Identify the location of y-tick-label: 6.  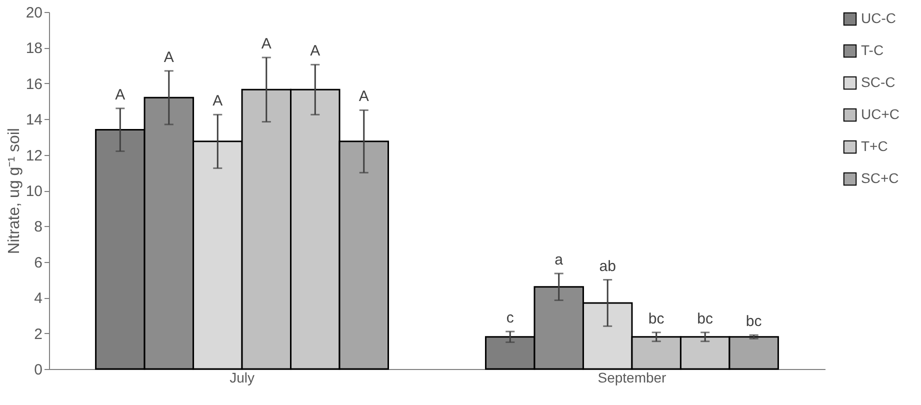
(38, 263).